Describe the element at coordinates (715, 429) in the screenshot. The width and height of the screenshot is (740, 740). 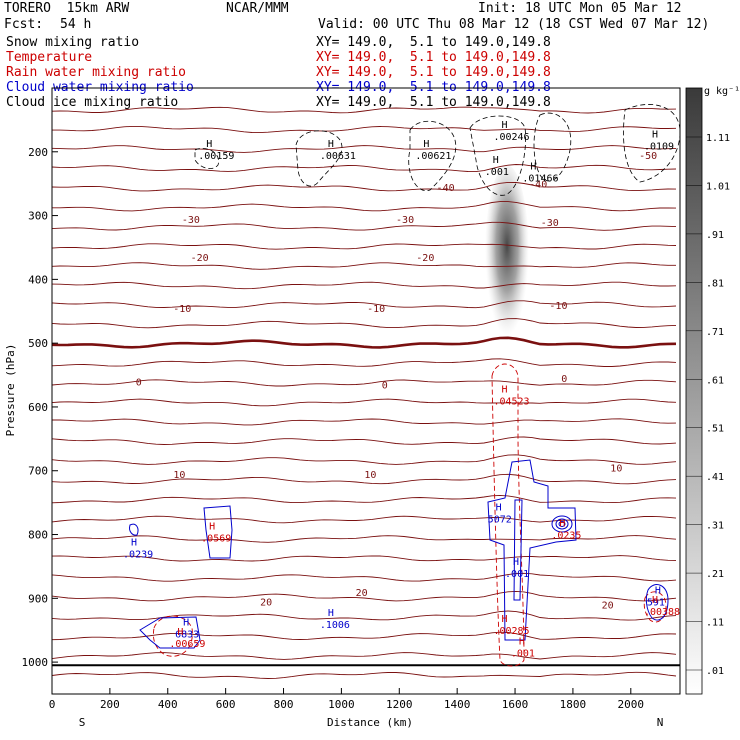
I see `colorbar-label: .51` at that location.